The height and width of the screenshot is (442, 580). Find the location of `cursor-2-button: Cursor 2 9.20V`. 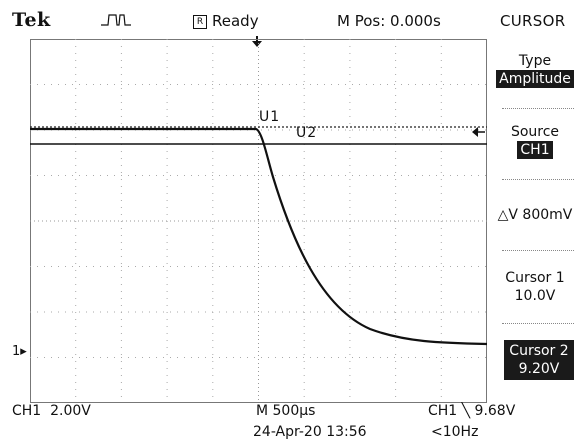

cursor-2-button: Cursor 2 9.20V is located at coordinates (539, 360).